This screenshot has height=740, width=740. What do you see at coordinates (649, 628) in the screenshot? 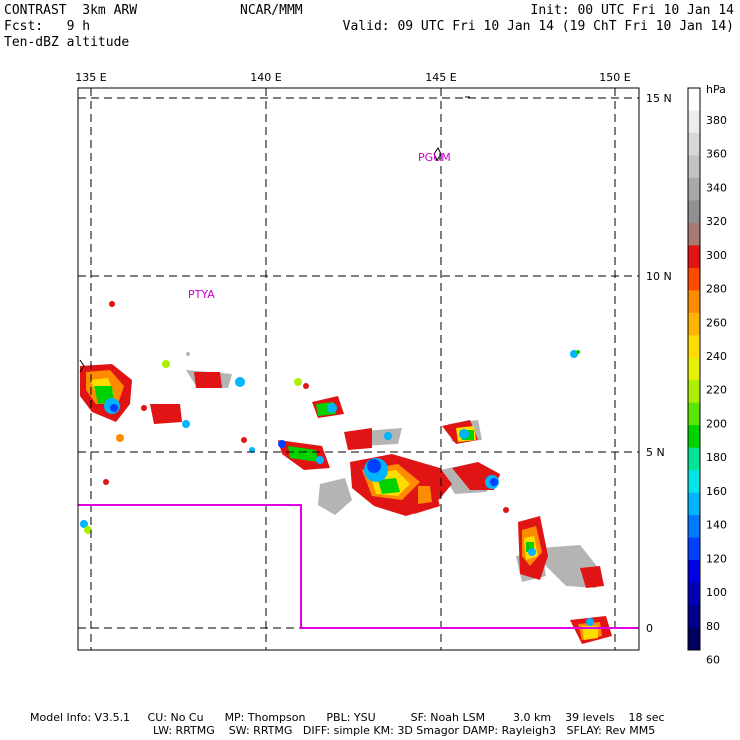
I see `lat-label-0: 0` at bounding box center [649, 628].